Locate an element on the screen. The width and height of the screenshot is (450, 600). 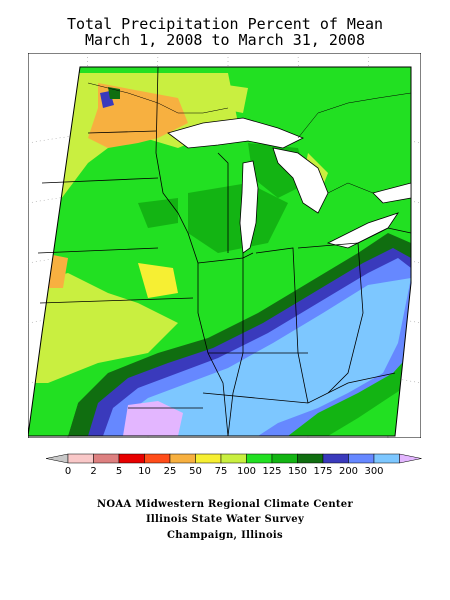
map-title-line1: Total Precipitation Percent of Mean is located at coordinates (225, 24).